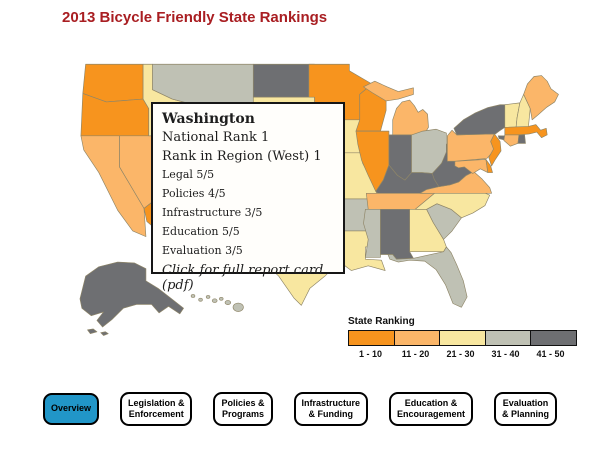 This screenshot has height=471, width=600. What do you see at coordinates (521, 139) in the screenshot?
I see `state-RI` at bounding box center [521, 139].